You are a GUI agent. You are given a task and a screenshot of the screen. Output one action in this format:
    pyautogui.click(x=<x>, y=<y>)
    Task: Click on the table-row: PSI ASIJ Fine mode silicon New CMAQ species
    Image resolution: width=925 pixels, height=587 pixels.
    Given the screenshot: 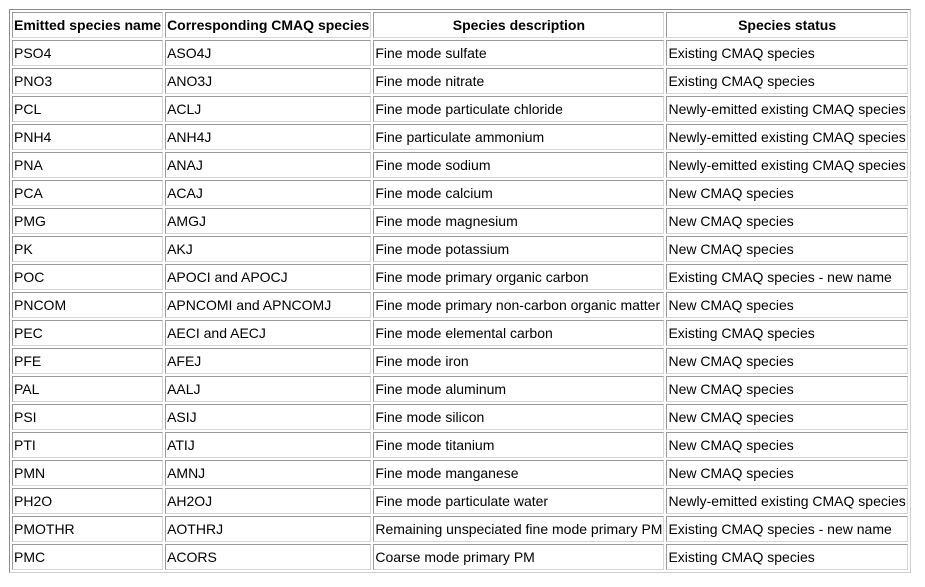 What is the action you would take?
    pyautogui.click(x=460, y=417)
    